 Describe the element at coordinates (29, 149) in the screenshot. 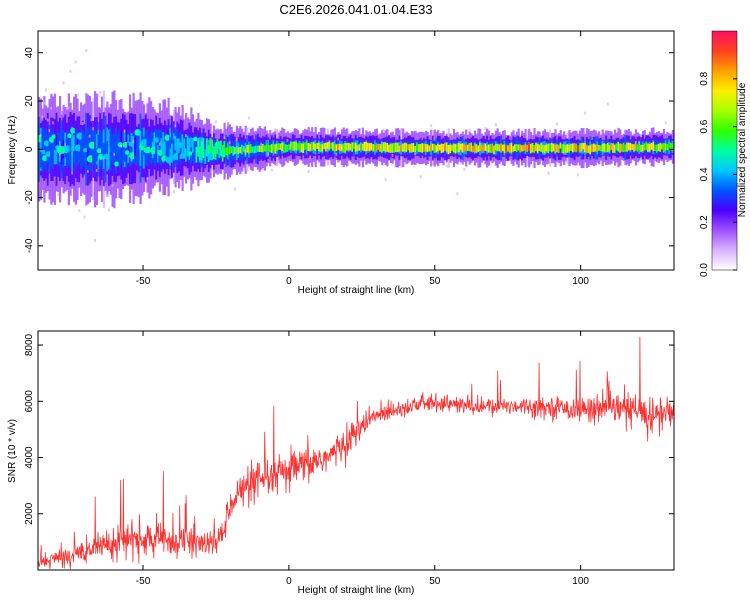

I see `y-tick-label: 0` at that location.